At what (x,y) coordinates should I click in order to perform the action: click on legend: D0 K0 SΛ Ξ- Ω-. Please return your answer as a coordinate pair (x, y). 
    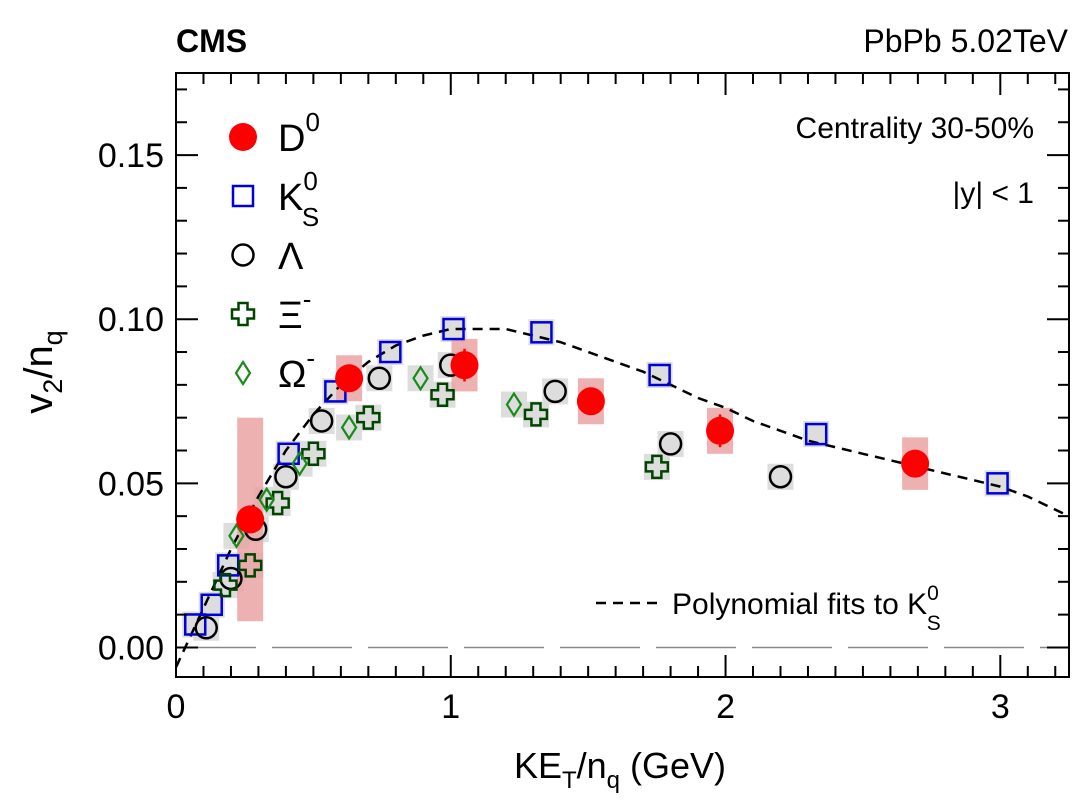
    Looking at the image, I should click on (274, 251).